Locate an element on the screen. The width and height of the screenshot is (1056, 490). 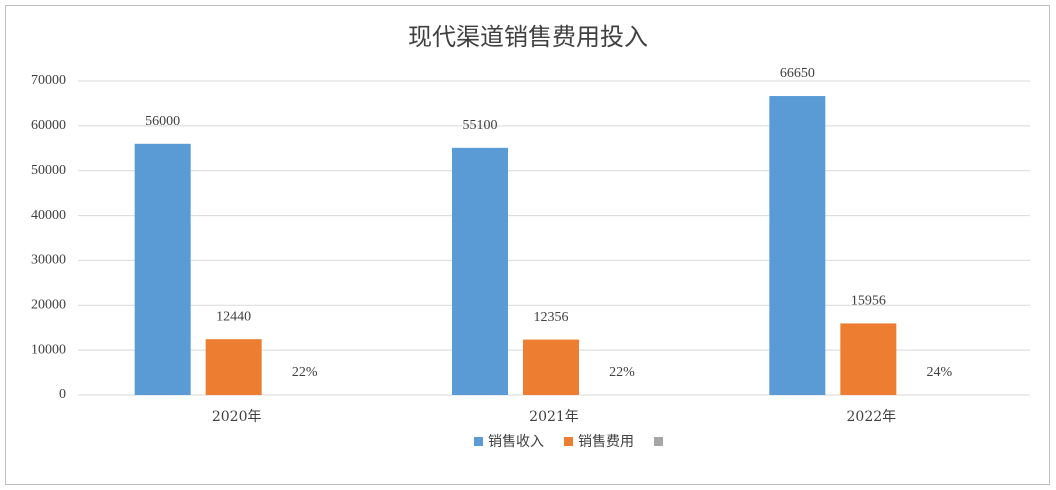
y-tick-label: 50000 is located at coordinates (48, 170).